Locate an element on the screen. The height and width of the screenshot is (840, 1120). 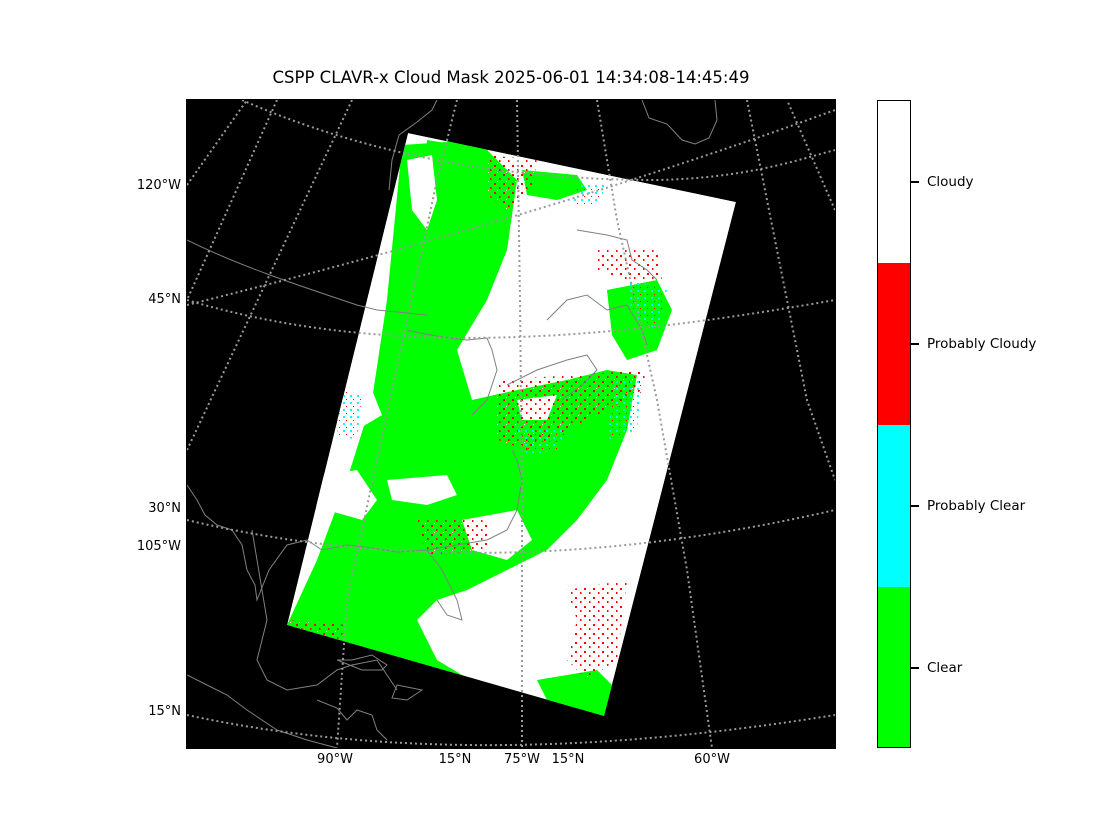
colorbar-label-clear: Clear is located at coordinates (945, 668).